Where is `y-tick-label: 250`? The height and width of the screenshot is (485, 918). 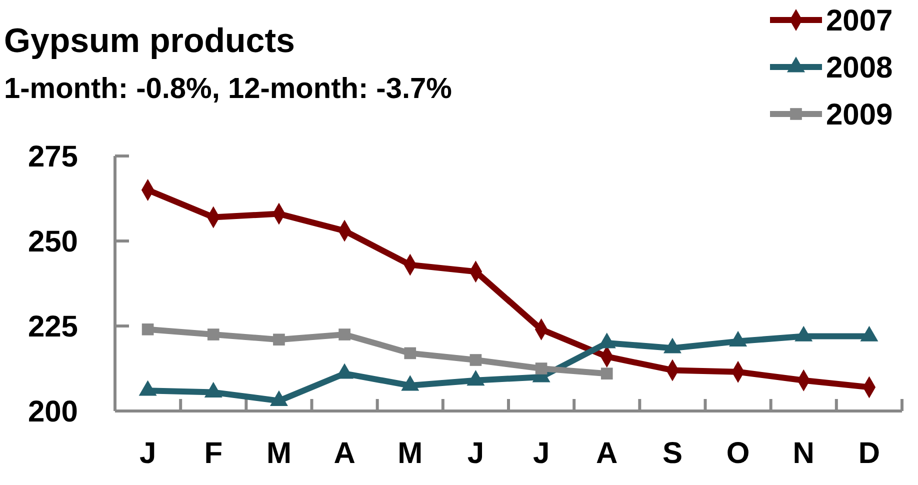
y-tick-label: 250 is located at coordinates (53, 242).